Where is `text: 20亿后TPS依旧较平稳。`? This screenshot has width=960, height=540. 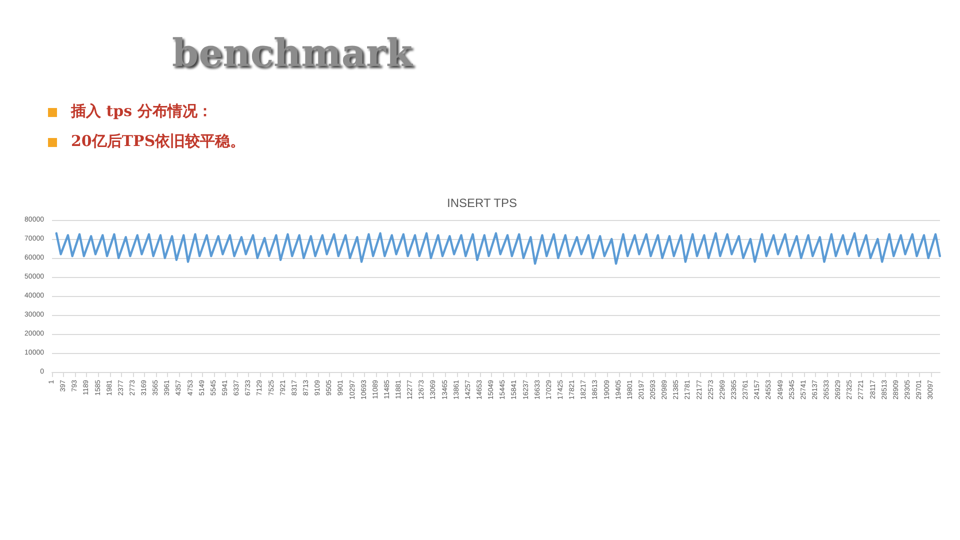 text: 20亿后TPS依旧较平稳。 is located at coordinates (158, 141).